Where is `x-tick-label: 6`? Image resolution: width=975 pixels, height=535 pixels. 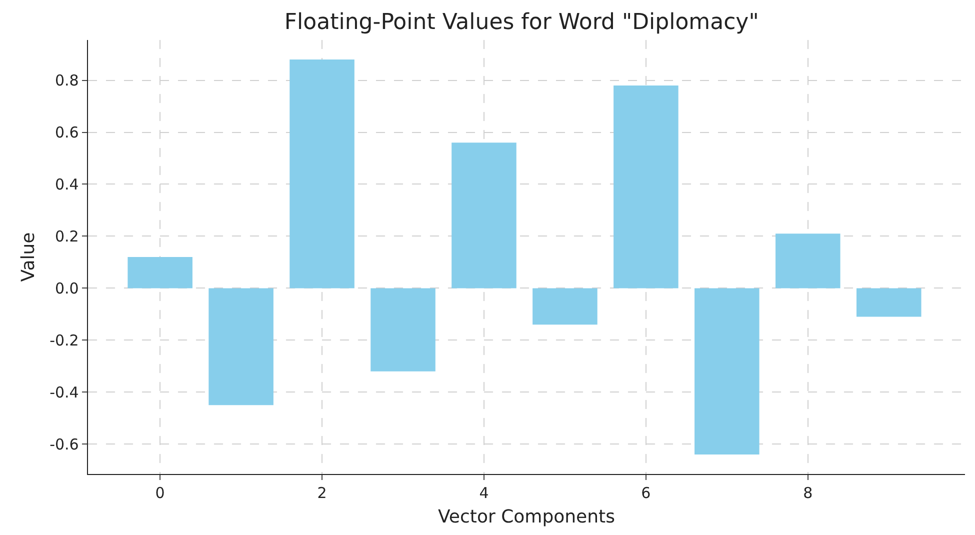
x-tick-label: 6 is located at coordinates (646, 493).